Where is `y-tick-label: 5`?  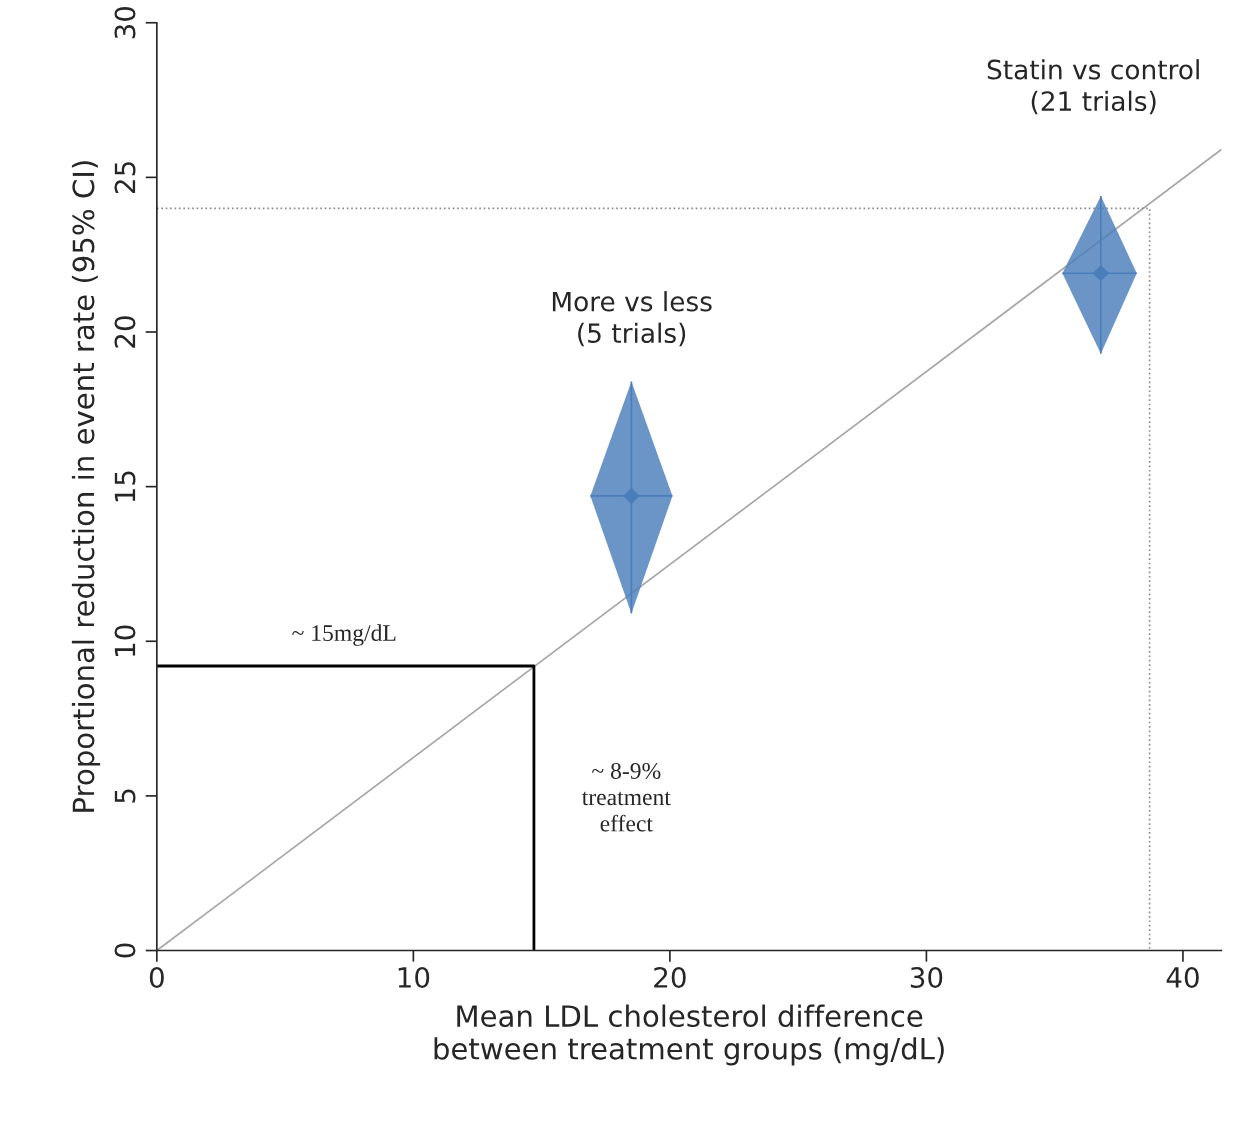 y-tick-label: 5 is located at coordinates (125, 796).